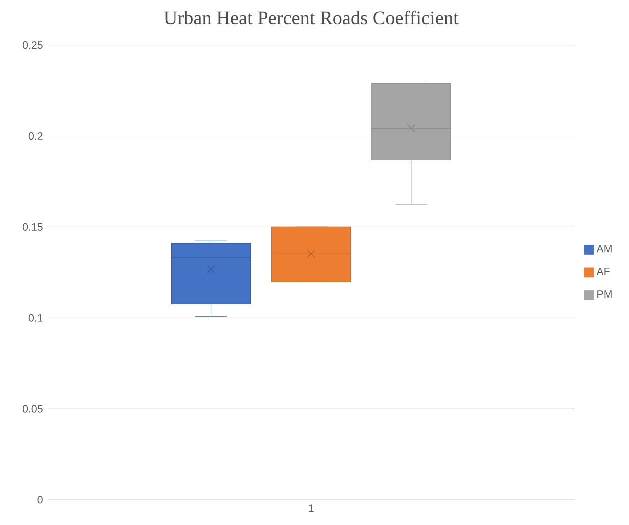 This screenshot has width=629, height=525. I want to click on legend-label: PM, so click(605, 294).